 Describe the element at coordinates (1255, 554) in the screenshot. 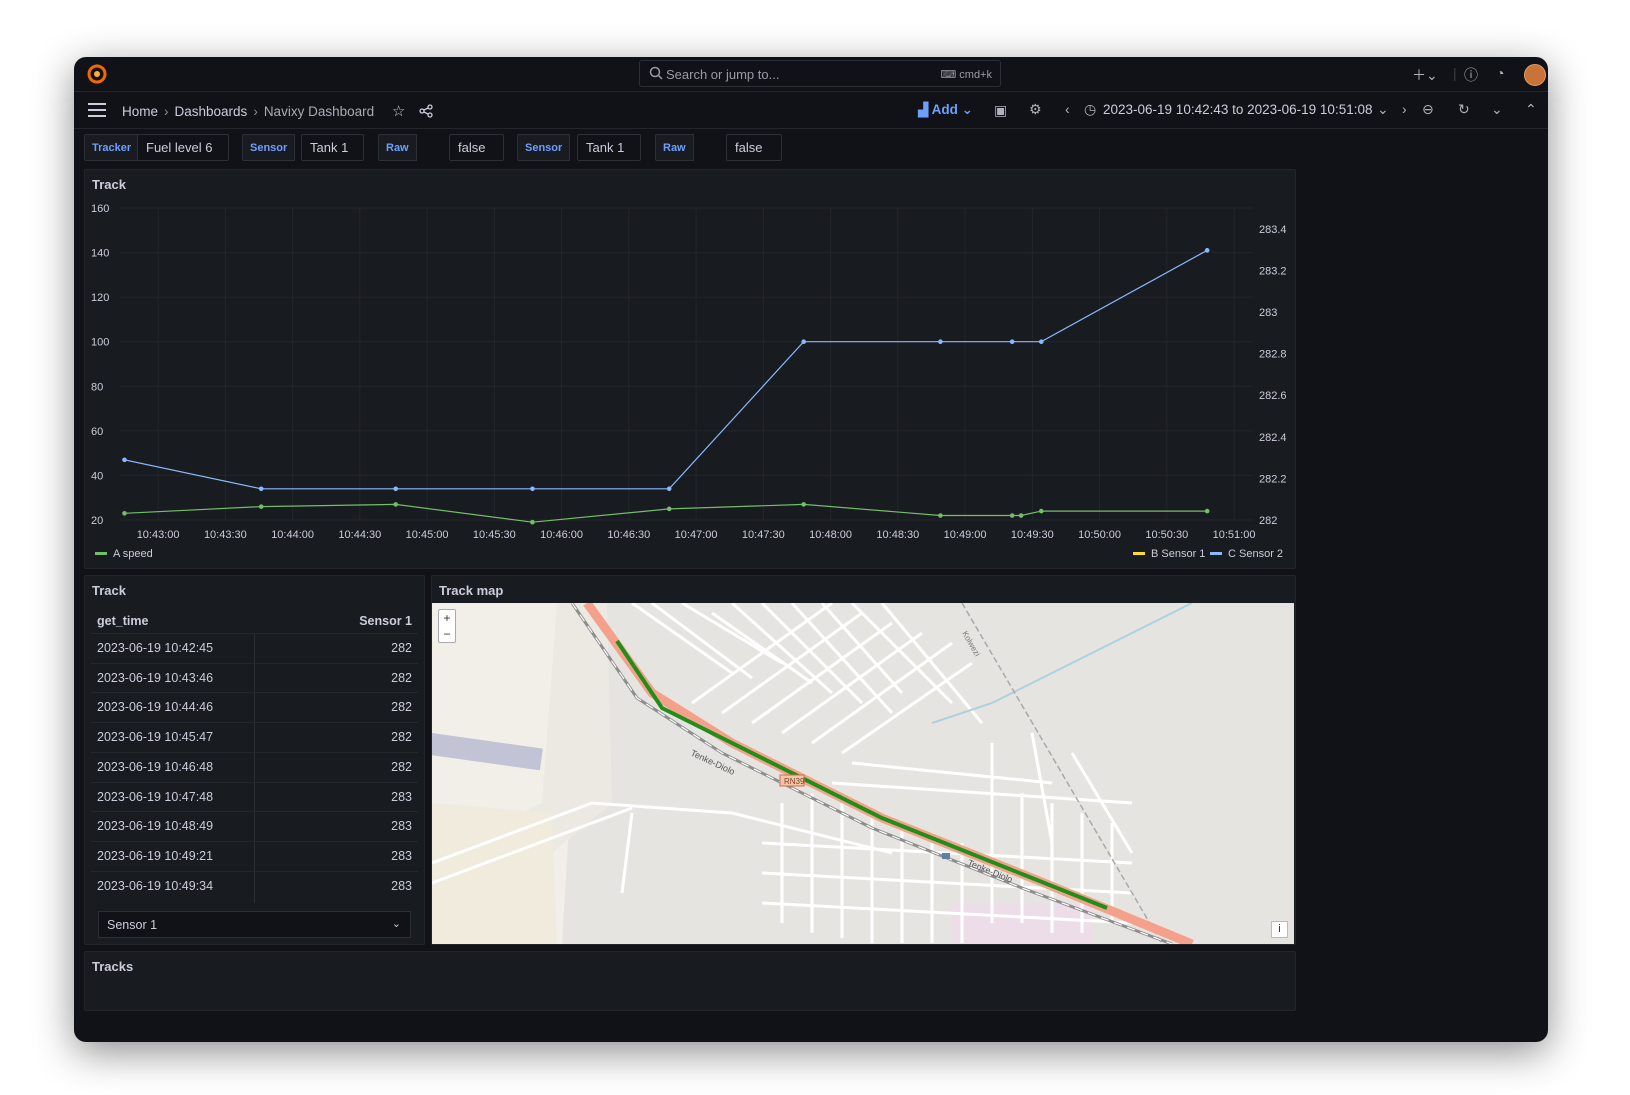

I see `legend-label: C Sensor 2` at that location.